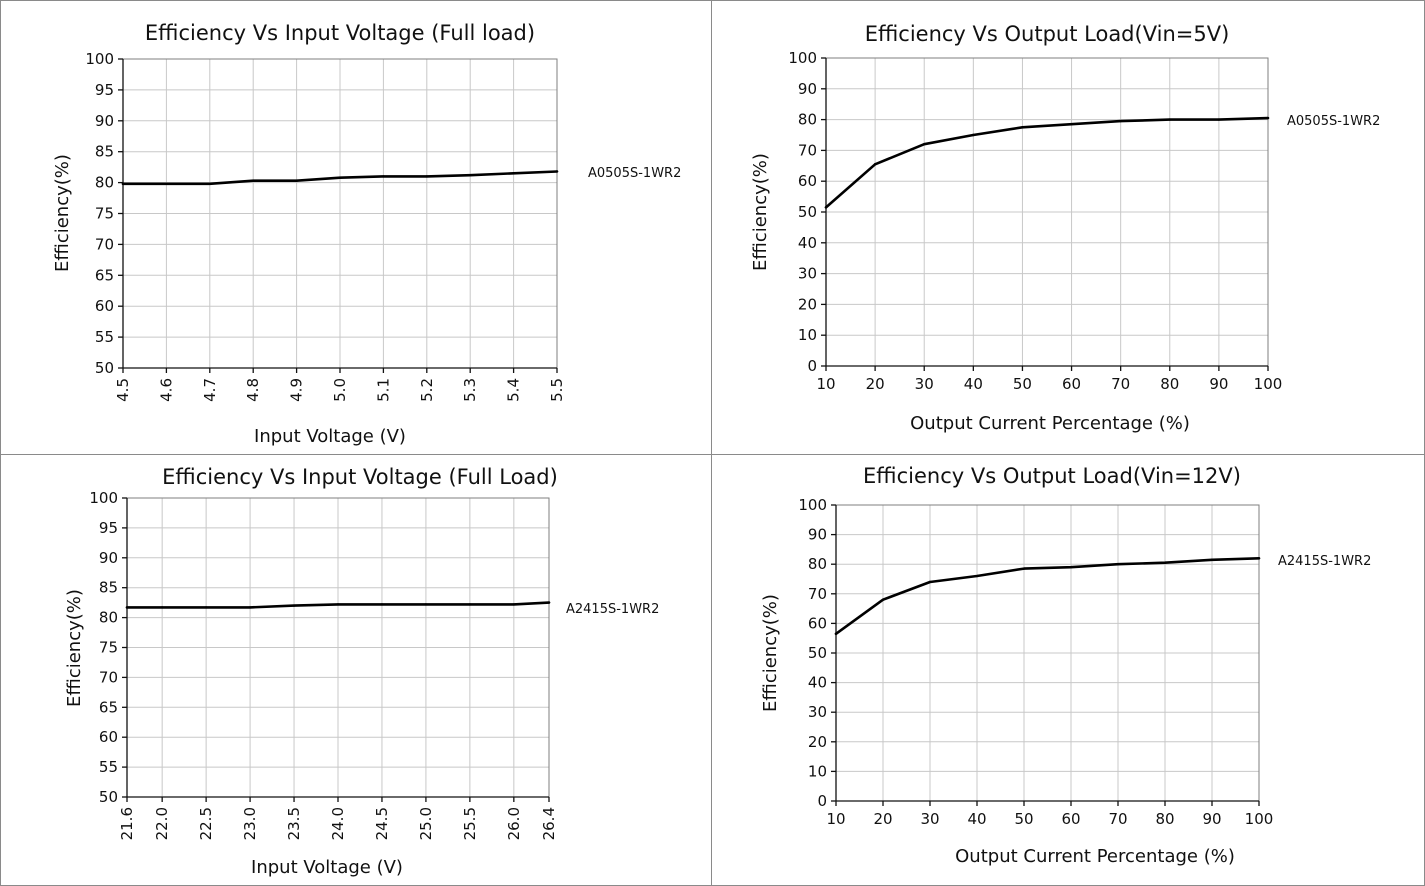  Describe the element at coordinates (807, 335) in the screenshot. I see `chart-2-y-tick-label: 10` at that location.